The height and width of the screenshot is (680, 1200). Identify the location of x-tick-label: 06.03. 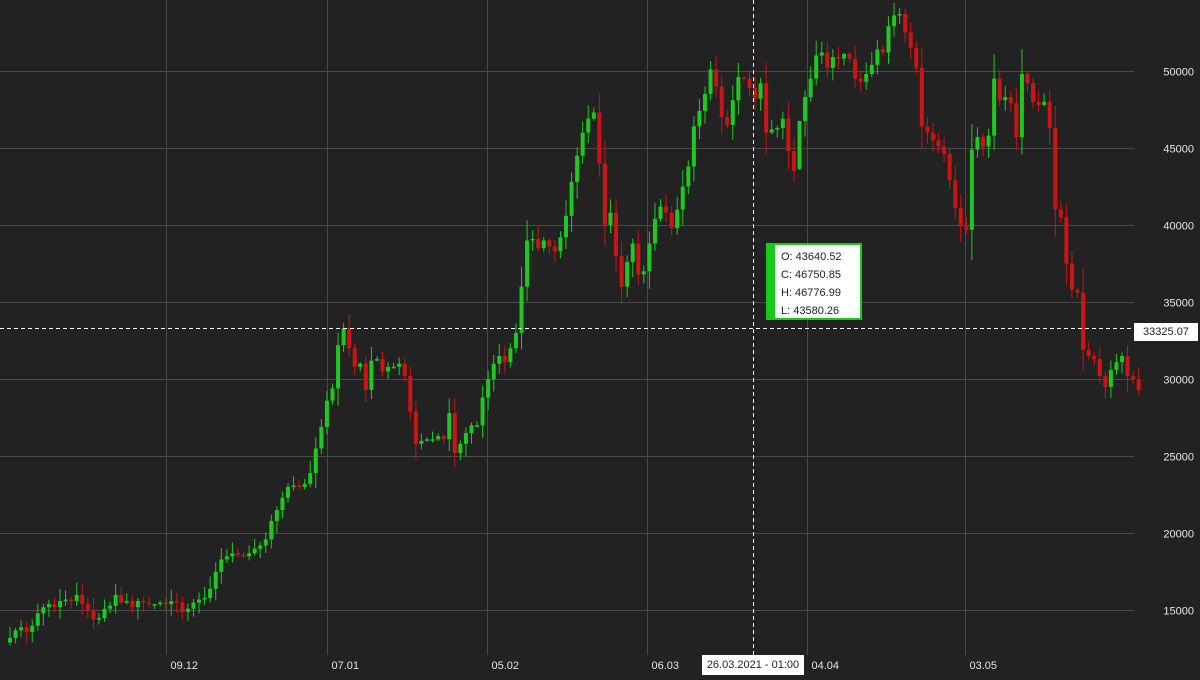
(666, 666).